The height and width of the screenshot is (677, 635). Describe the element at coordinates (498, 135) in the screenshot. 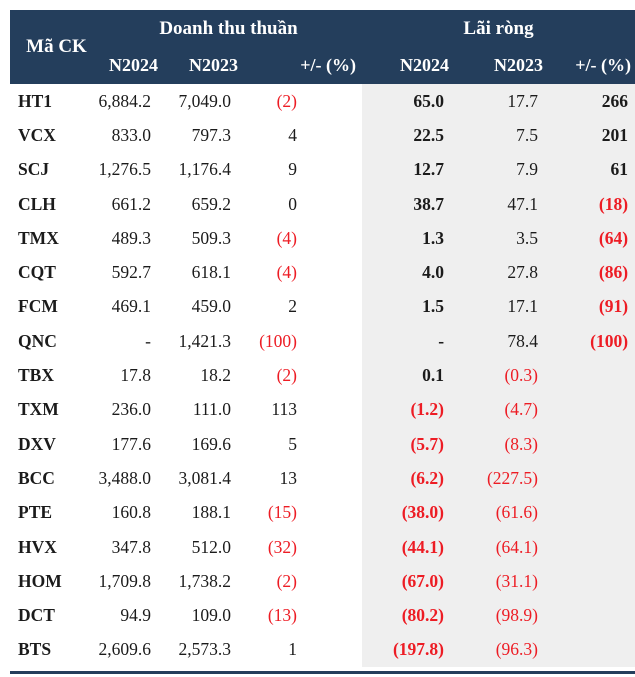

I see `value-cell: 7.5` at that location.